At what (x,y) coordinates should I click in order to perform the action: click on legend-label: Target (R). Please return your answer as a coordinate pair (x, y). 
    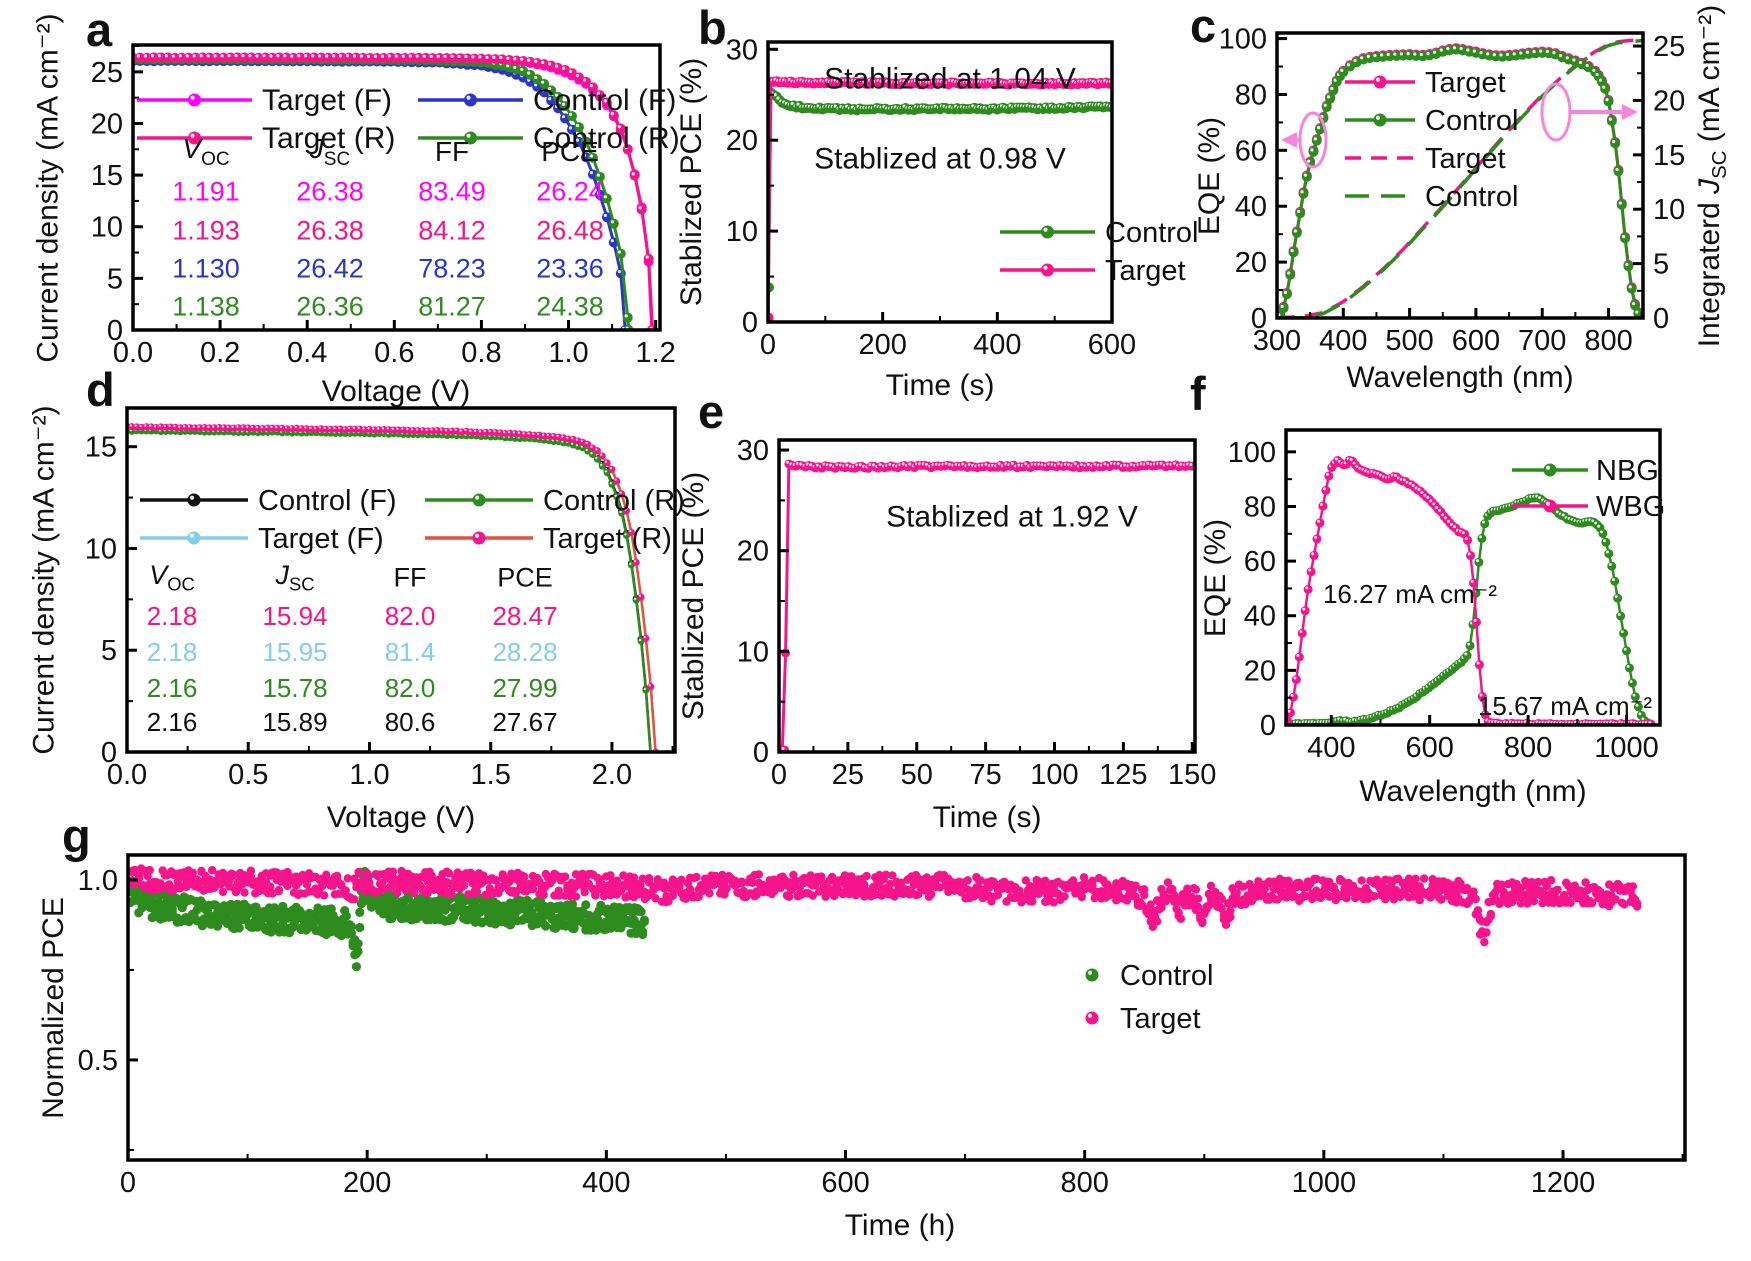
    Looking at the image, I should click on (607, 539).